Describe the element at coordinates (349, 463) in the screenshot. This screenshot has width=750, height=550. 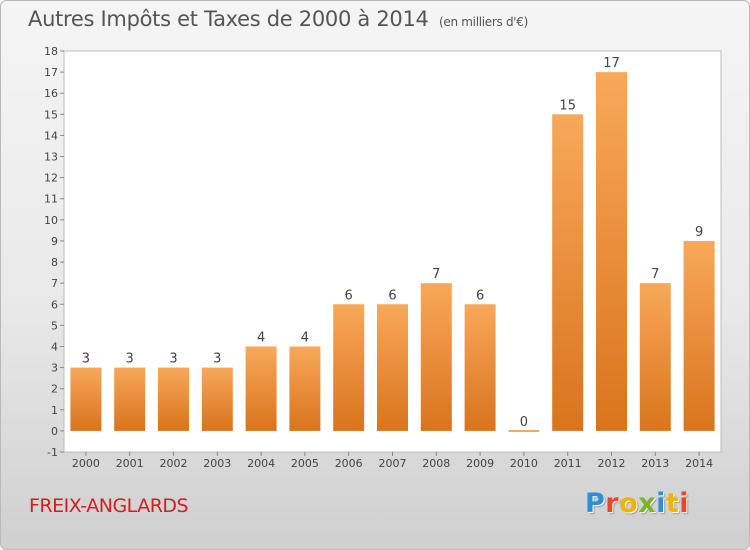
I see `x-tick-label: 2006` at that location.